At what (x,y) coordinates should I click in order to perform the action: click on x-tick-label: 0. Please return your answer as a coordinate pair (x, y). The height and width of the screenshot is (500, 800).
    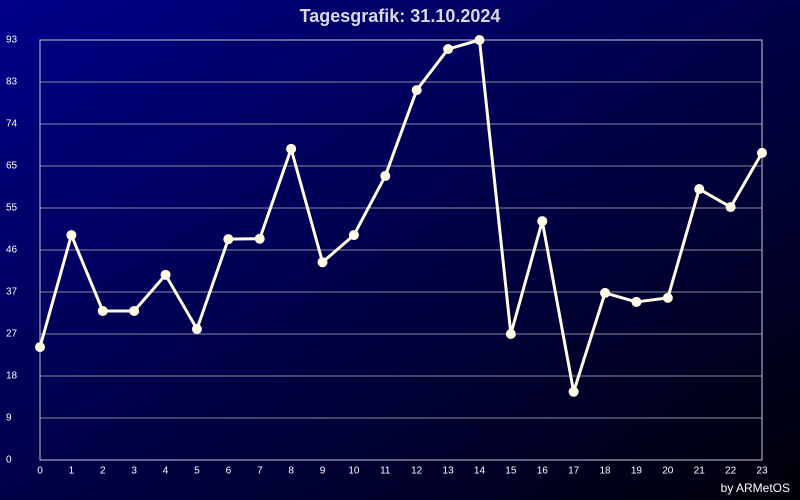
    Looking at the image, I should click on (40, 471).